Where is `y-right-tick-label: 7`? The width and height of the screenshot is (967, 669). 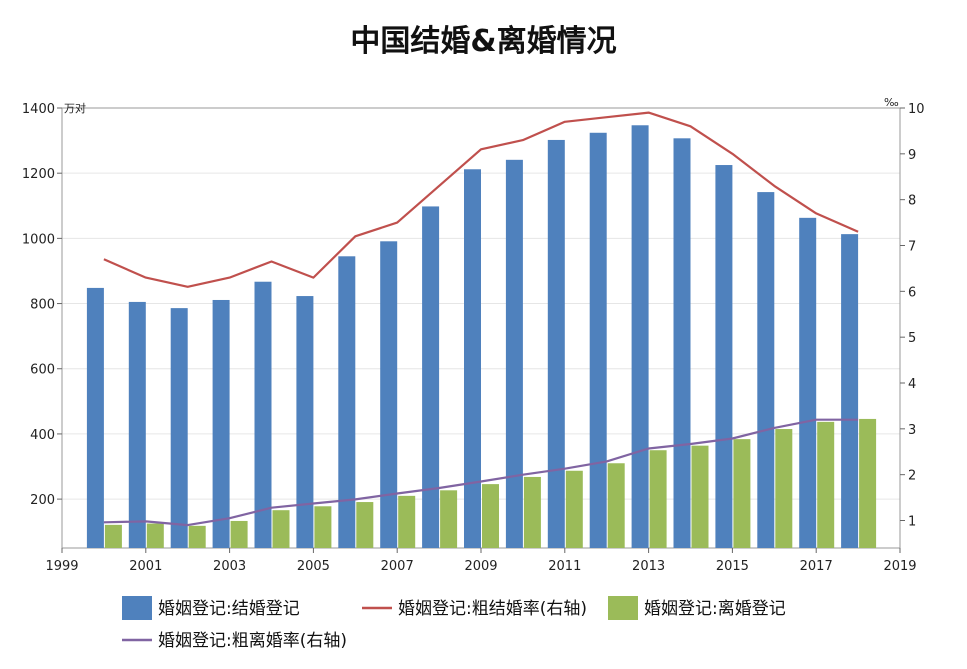 y-right-tick-label: 7 is located at coordinates (912, 247).